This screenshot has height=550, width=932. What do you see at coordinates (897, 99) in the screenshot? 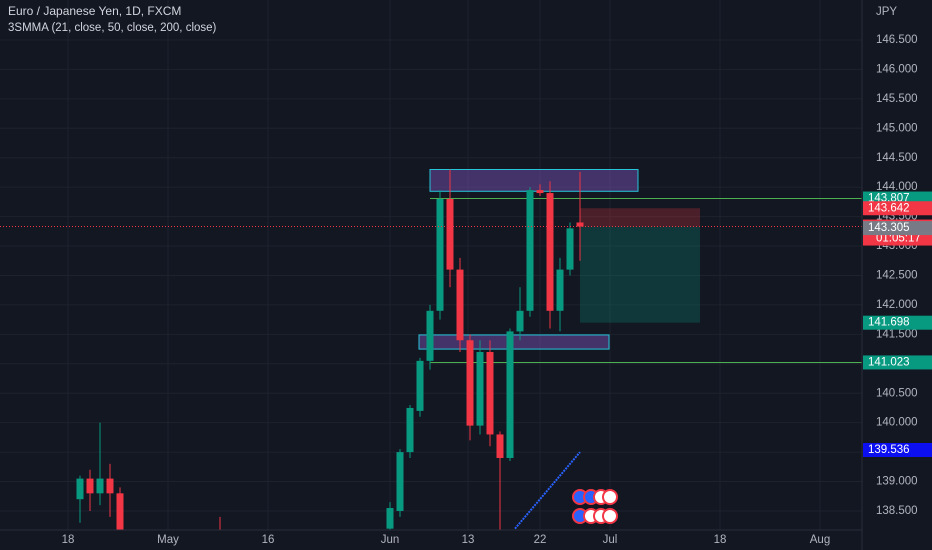
I see `y-tick-label: 145.500` at bounding box center [897, 99].